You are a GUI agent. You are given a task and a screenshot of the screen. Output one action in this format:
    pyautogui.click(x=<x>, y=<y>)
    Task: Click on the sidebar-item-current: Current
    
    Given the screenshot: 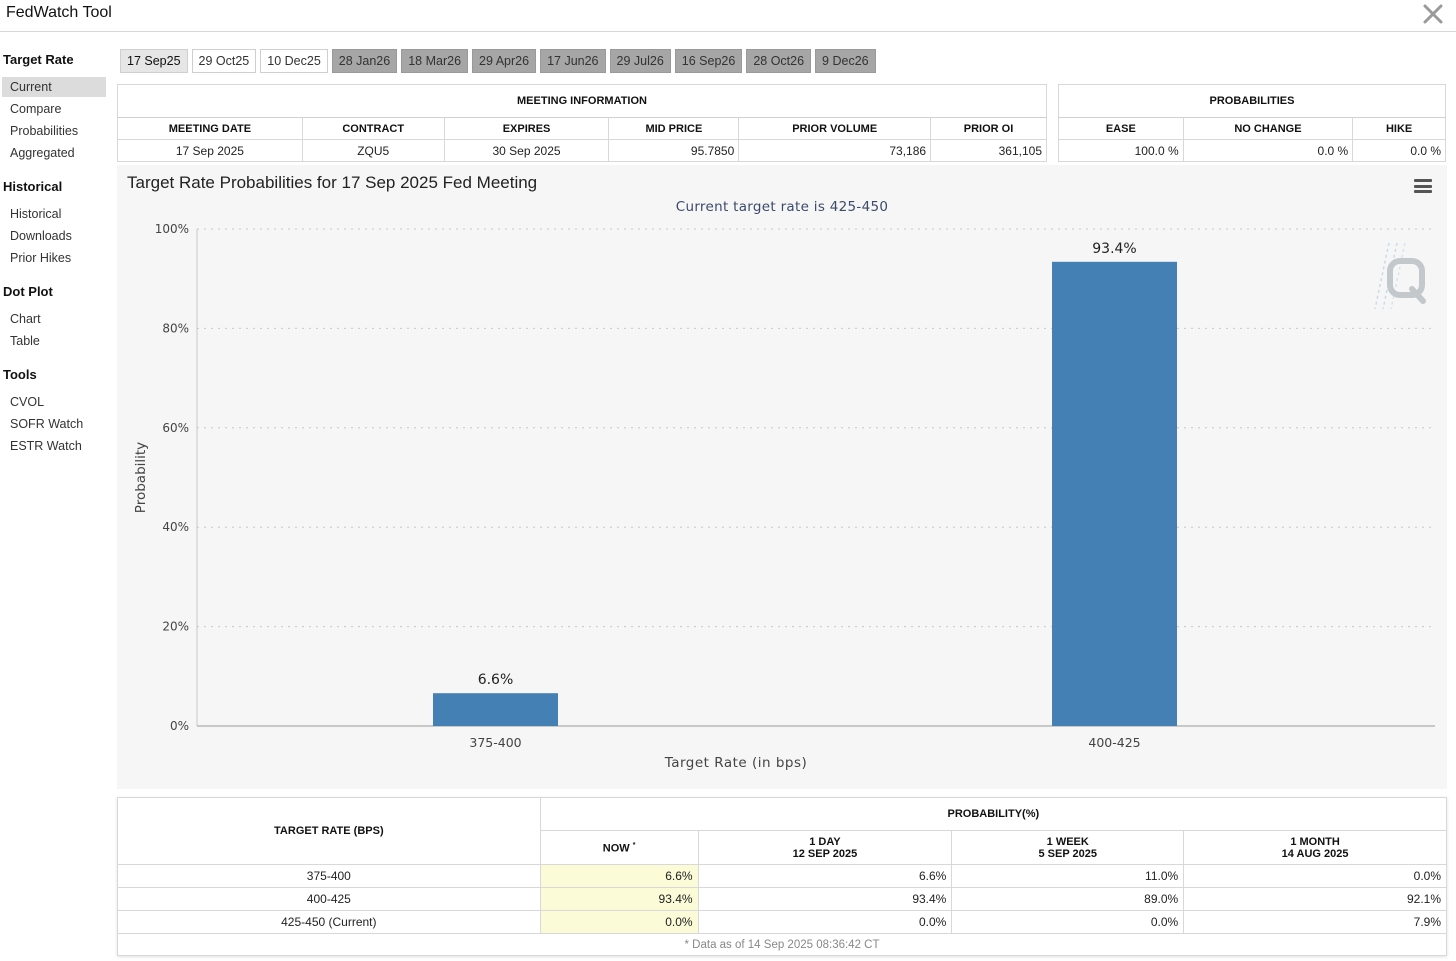 What is the action you would take?
    pyautogui.click(x=54, y=87)
    